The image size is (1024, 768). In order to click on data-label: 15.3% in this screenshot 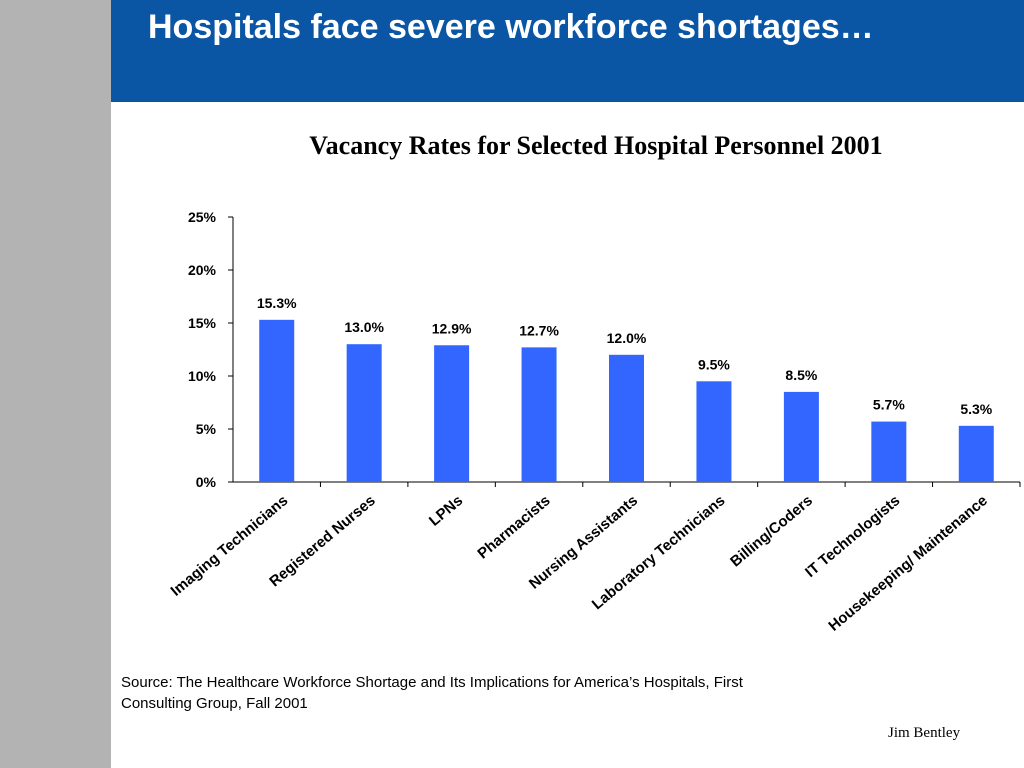, I will do `click(277, 303)`.